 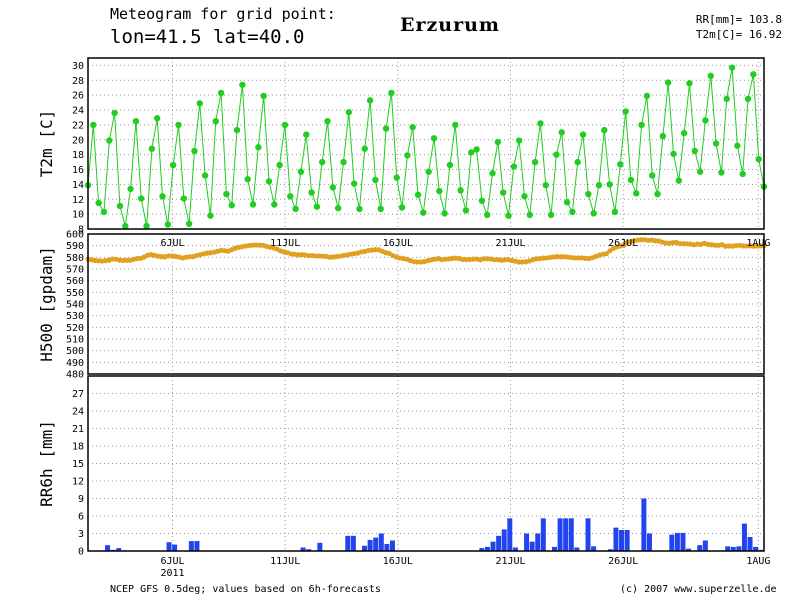 What do you see at coordinates (78, 429) in the screenshot?
I see `y-tick-label: 21` at bounding box center [78, 429].